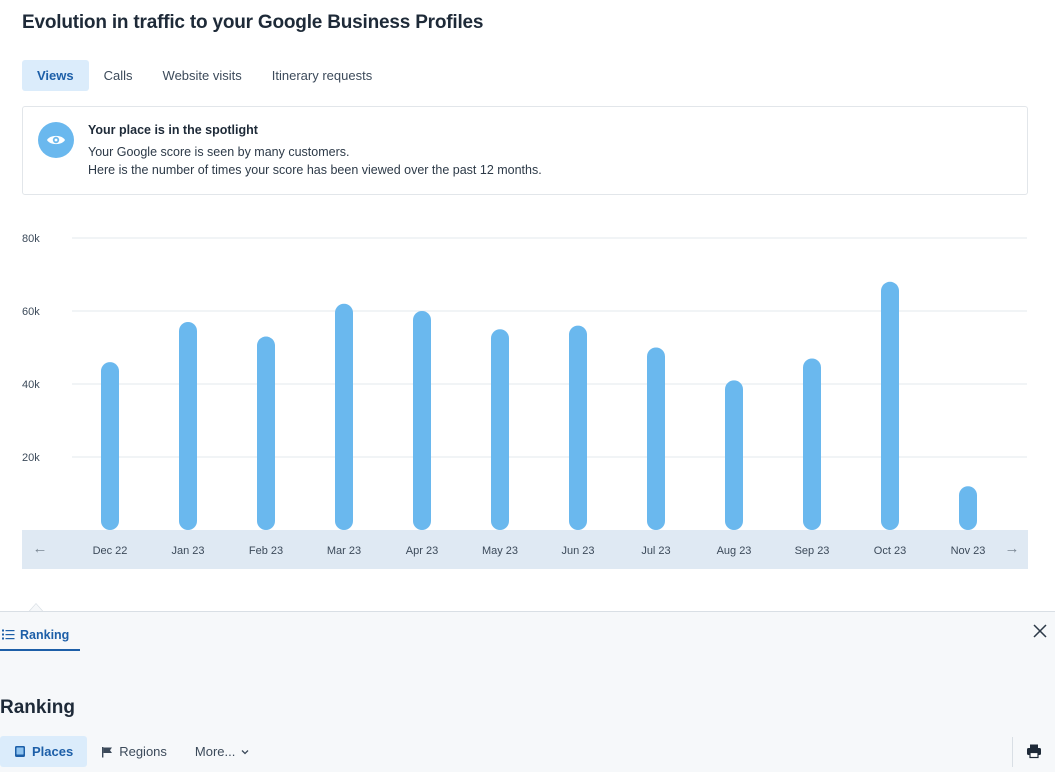  What do you see at coordinates (245, 751) in the screenshot?
I see `chevron-down-icon` at bounding box center [245, 751].